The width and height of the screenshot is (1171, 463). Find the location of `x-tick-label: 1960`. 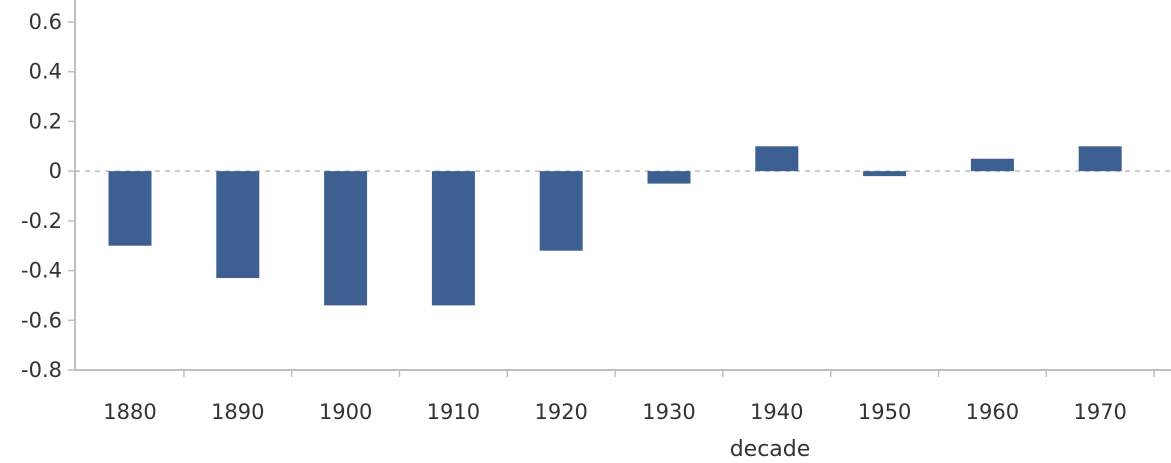

x-tick-label: 1960 is located at coordinates (992, 412).